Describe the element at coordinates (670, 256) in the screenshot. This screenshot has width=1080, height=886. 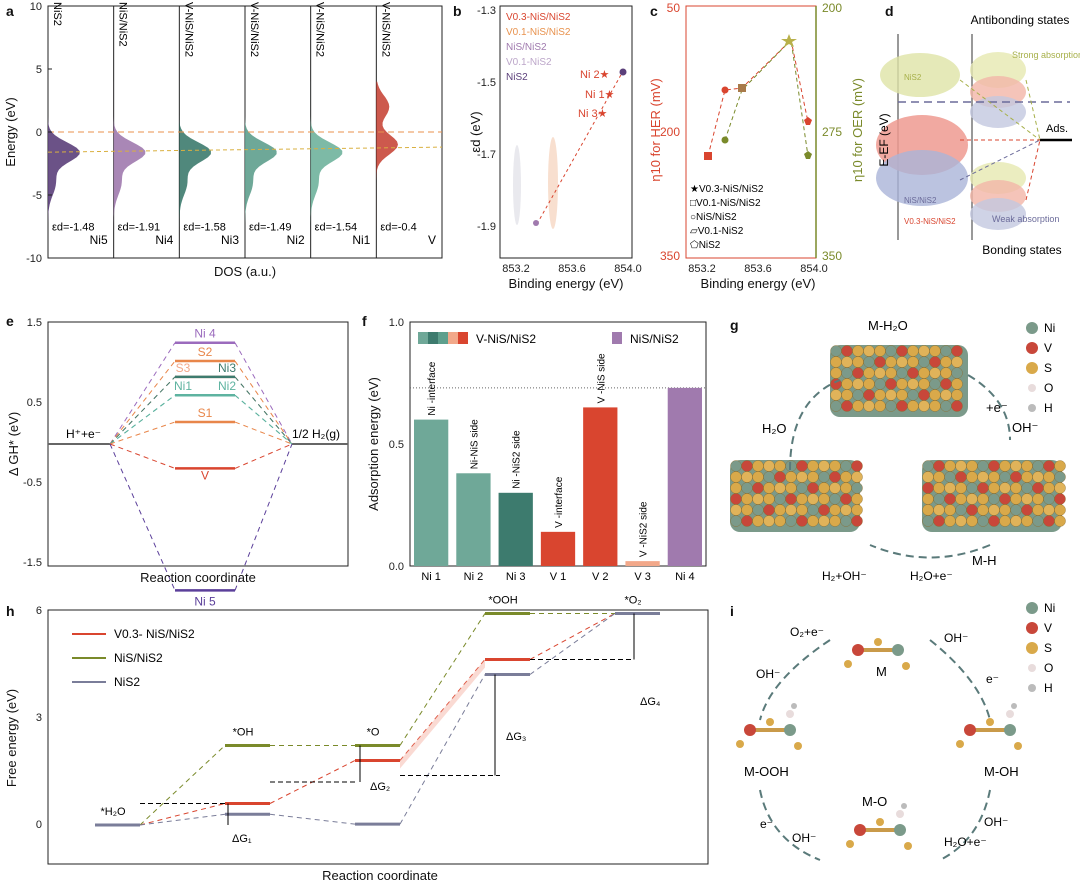
I see `panel-c-ytick-left: 350` at that location.